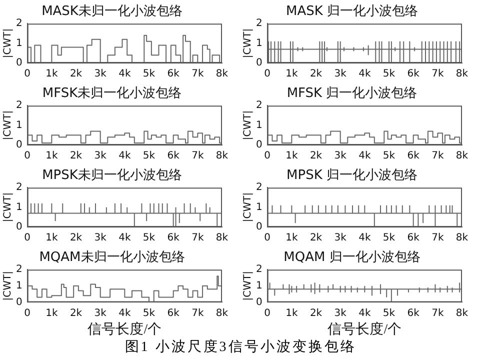  I want to click on chart-title: MASK 归一化小波包络, so click(352, 12).